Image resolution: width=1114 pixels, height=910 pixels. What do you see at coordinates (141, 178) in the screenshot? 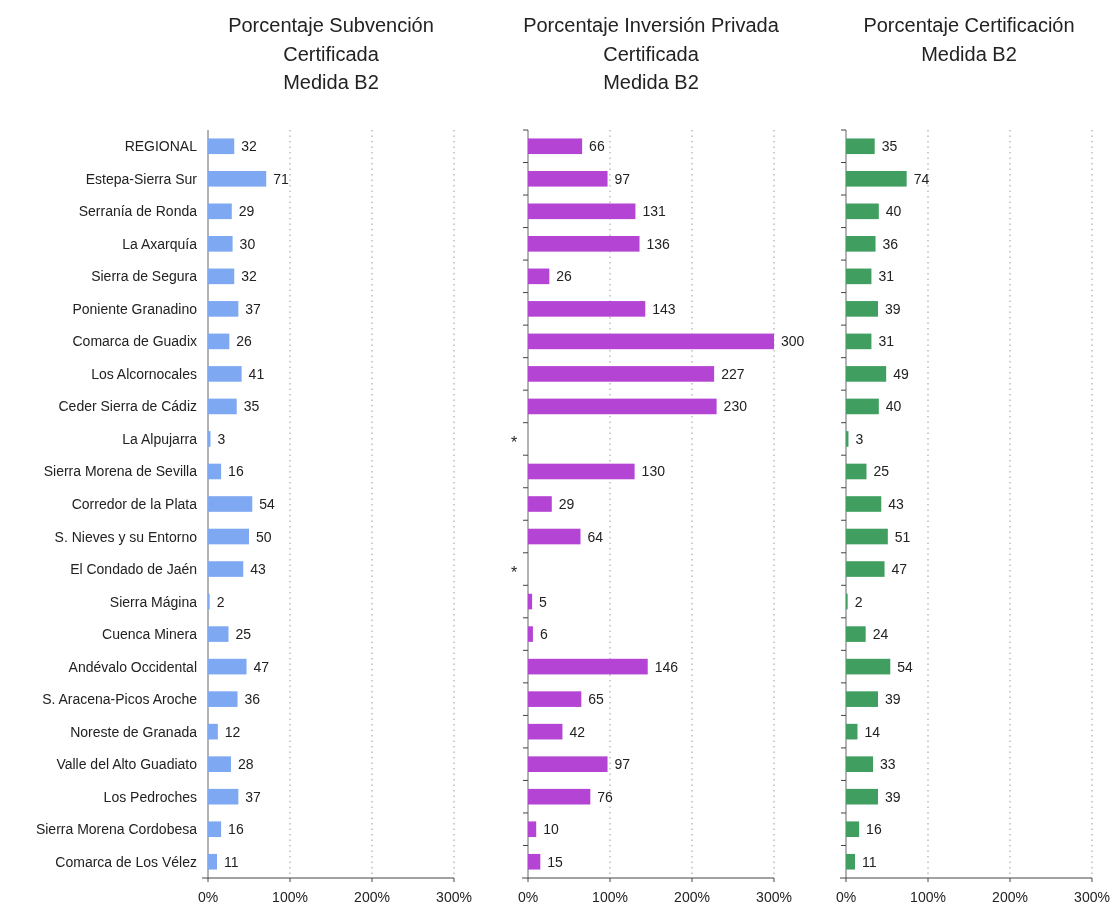
I see `y-tick-label: Estepa-Sierra Sur` at bounding box center [141, 178].